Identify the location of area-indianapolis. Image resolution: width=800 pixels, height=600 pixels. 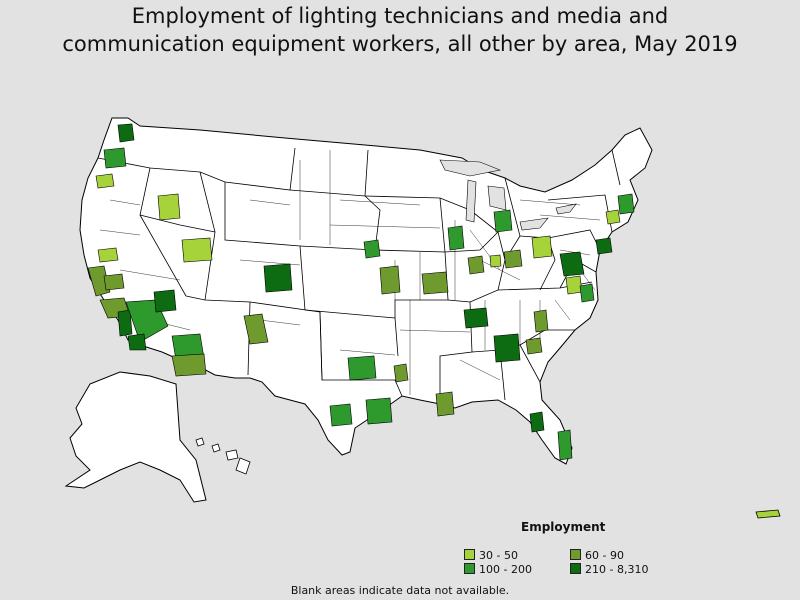
(476, 265).